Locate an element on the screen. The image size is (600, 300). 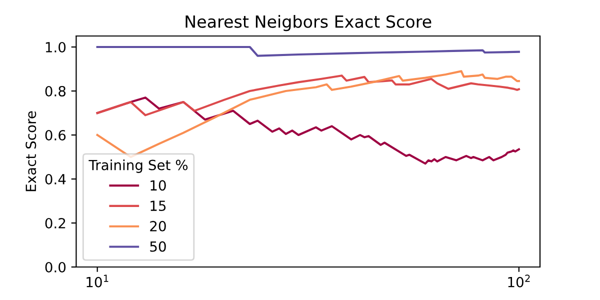
legend-title: Training Set % is located at coordinates (138, 166).